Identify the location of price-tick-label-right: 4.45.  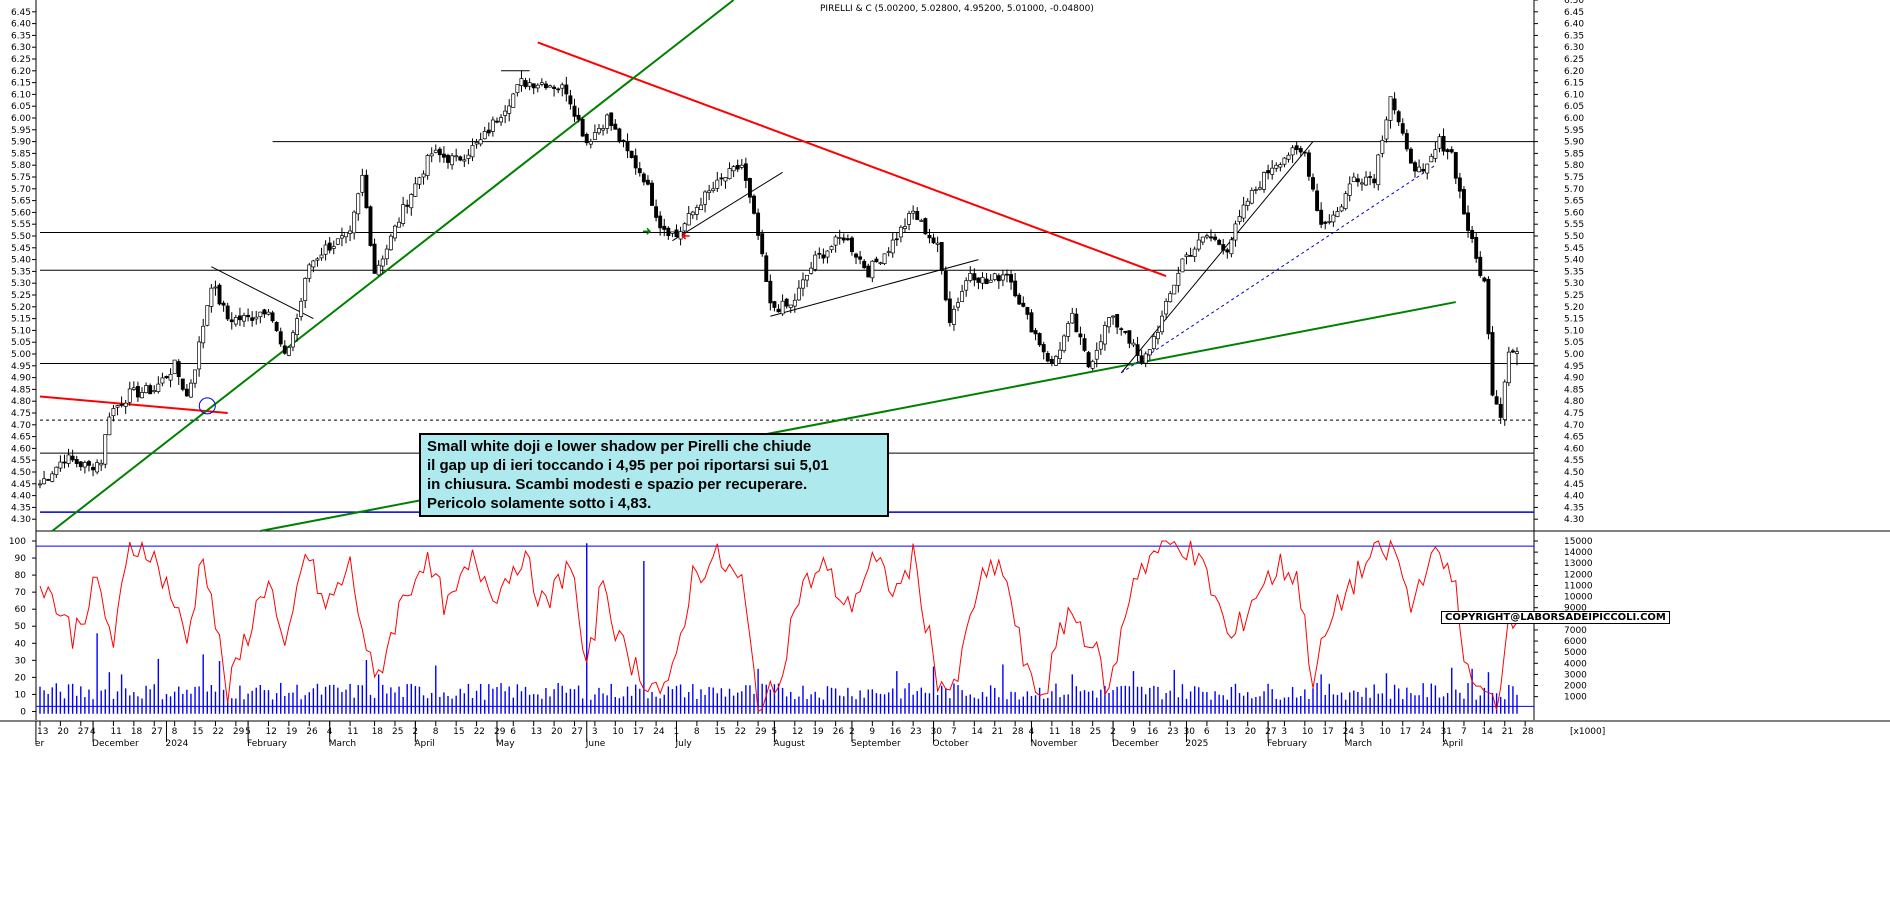
(1574, 485).